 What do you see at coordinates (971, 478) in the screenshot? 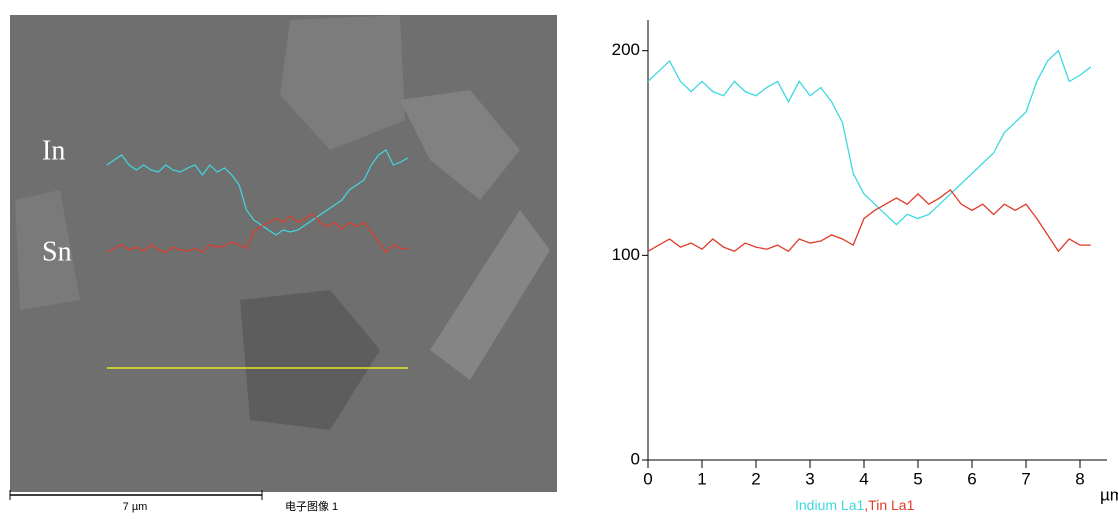
I see `x-tick-label: 6` at bounding box center [971, 478].